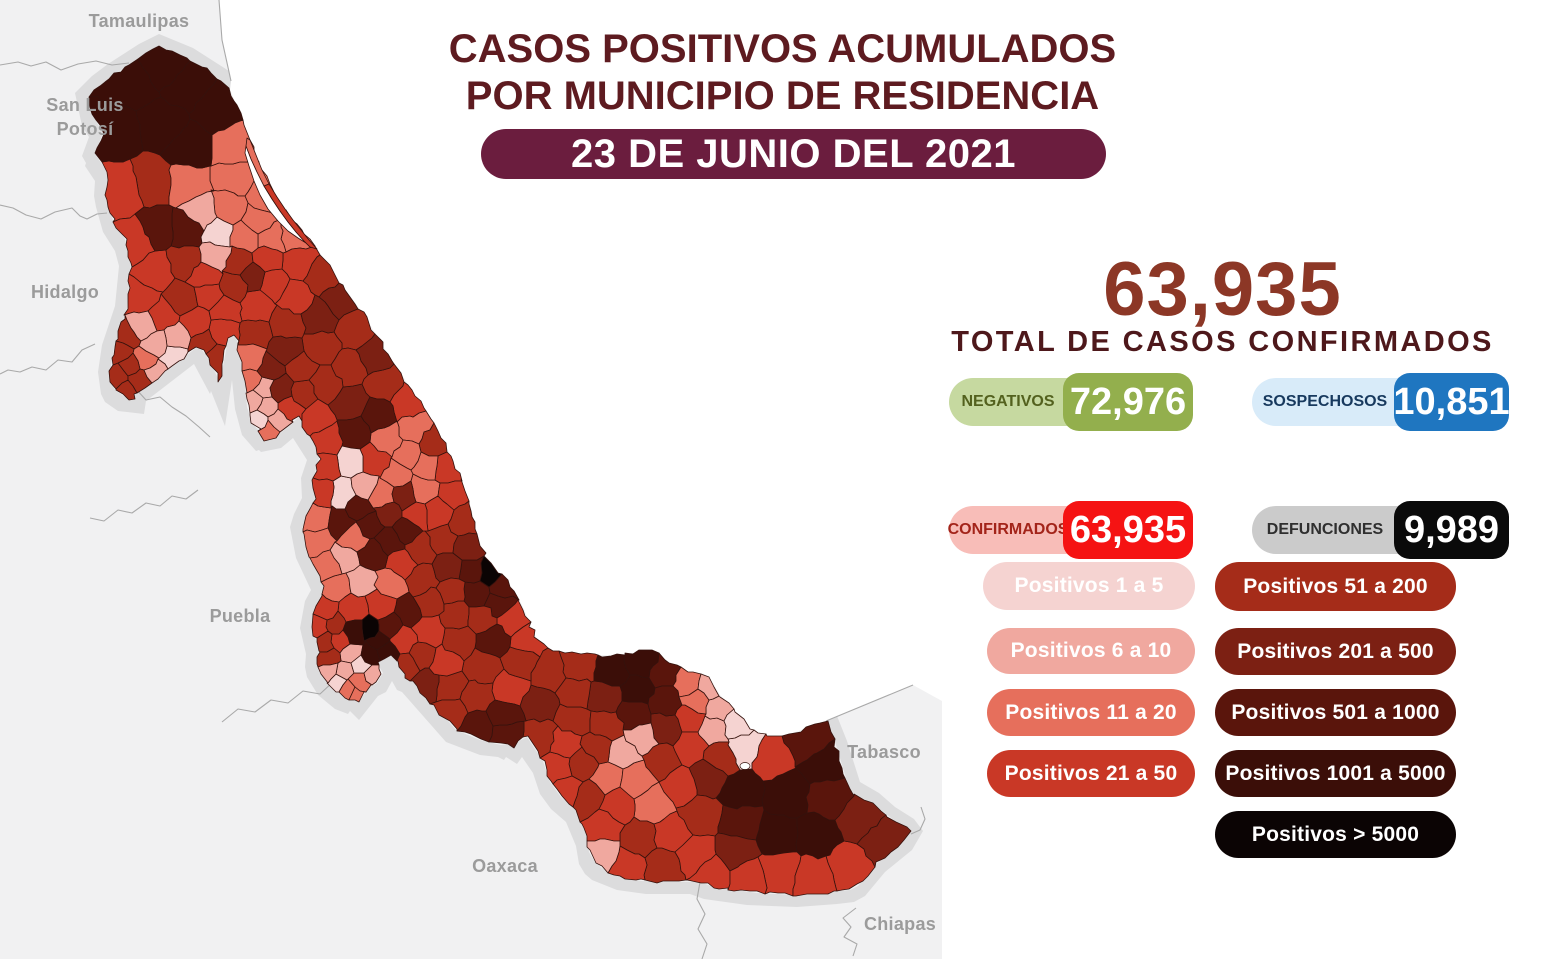 The width and height of the screenshot is (1563, 959). I want to click on stat-value: 72,976, so click(1128, 402).